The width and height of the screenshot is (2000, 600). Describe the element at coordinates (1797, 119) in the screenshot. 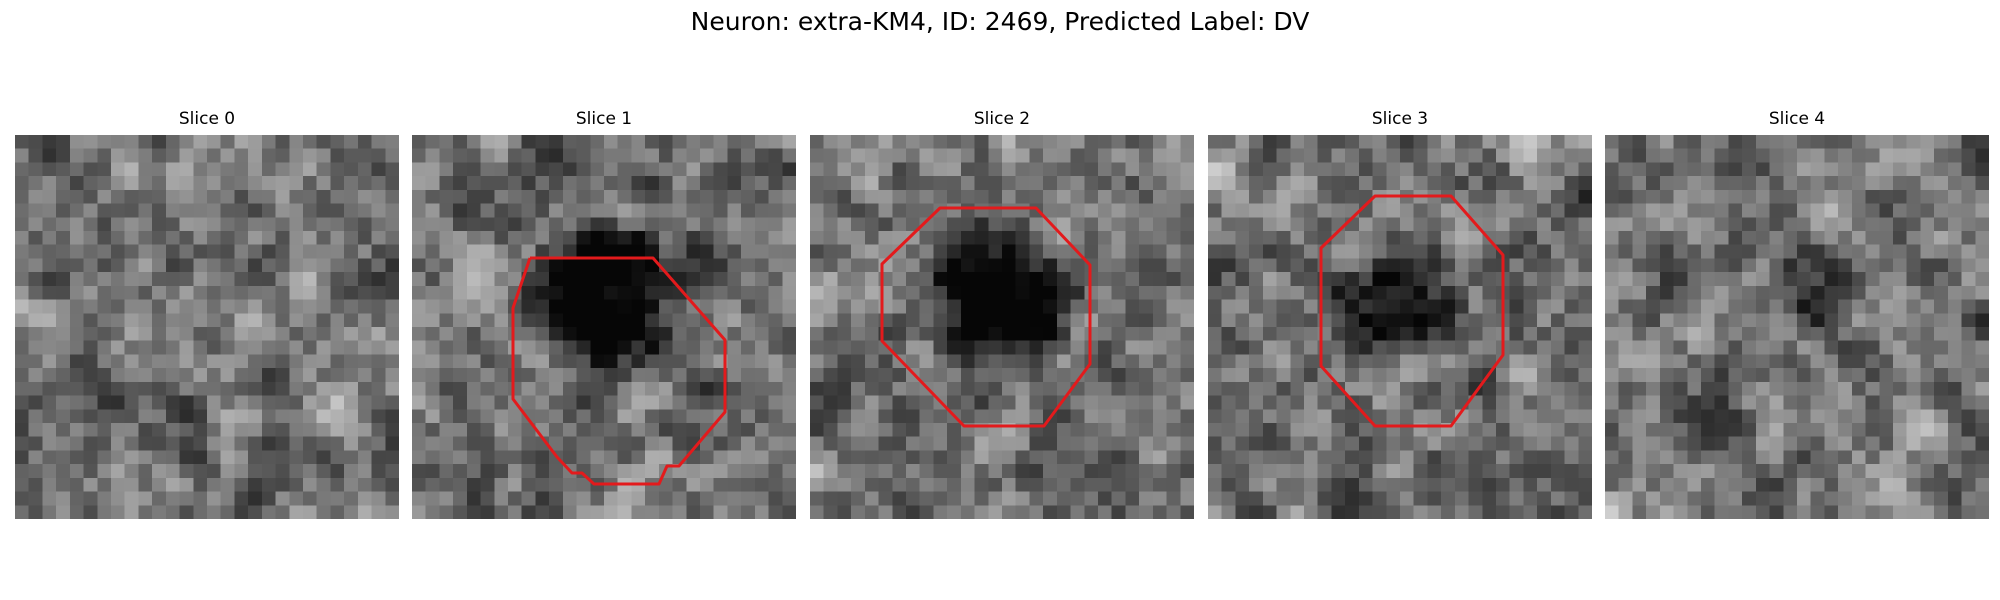

I see `slice-title-4: Slice 4` at that location.